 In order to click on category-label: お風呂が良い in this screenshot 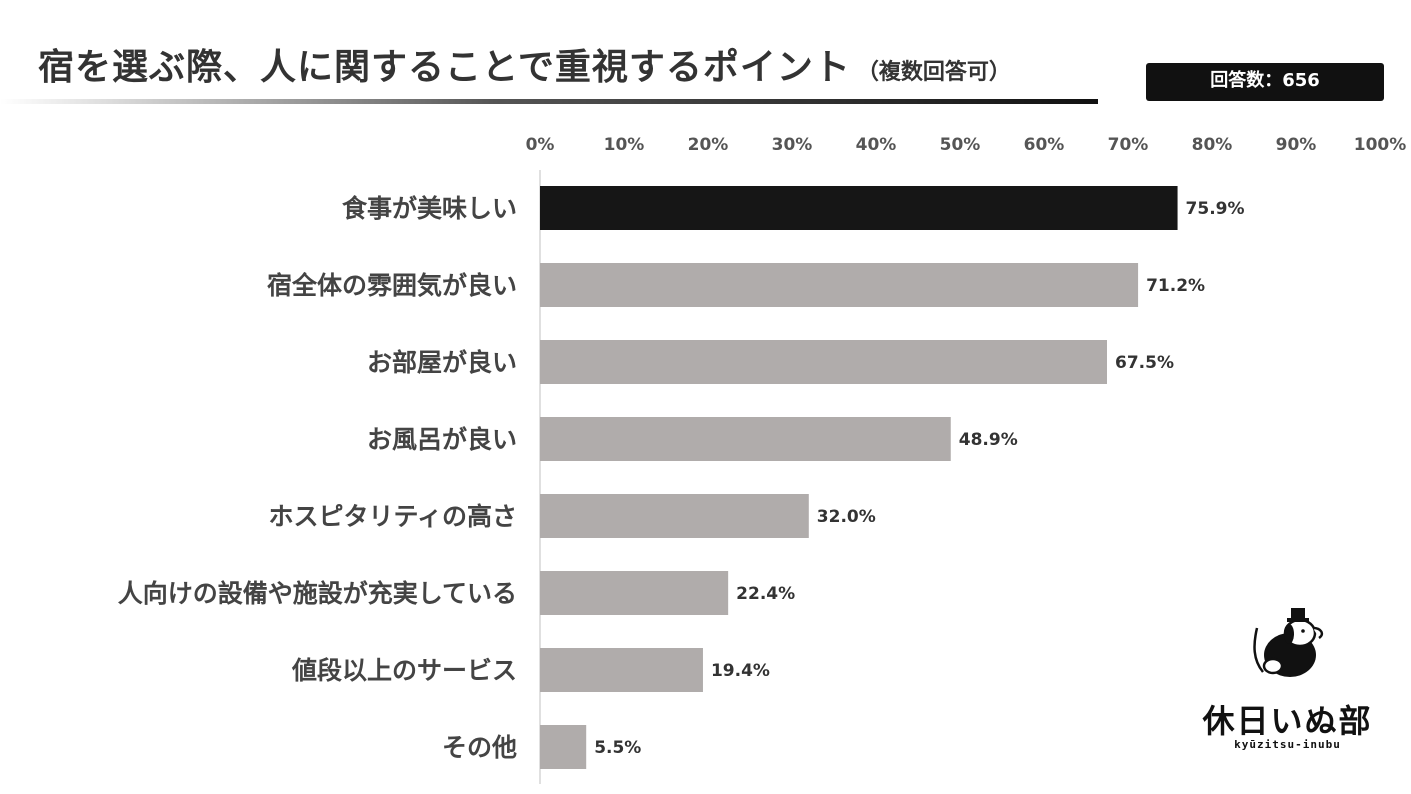, I will do `click(442, 439)`.